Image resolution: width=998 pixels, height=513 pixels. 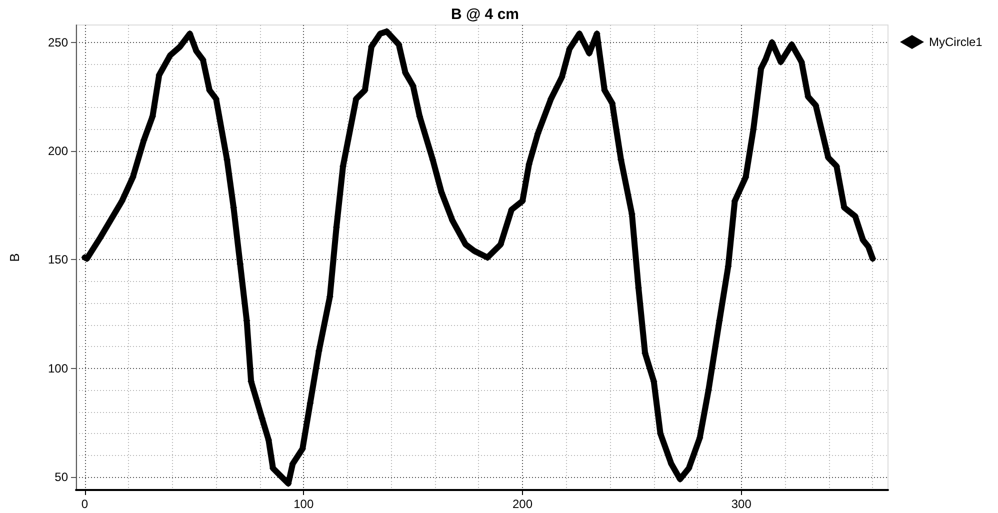 I want to click on y-tick-label: 50, so click(x=61, y=477).